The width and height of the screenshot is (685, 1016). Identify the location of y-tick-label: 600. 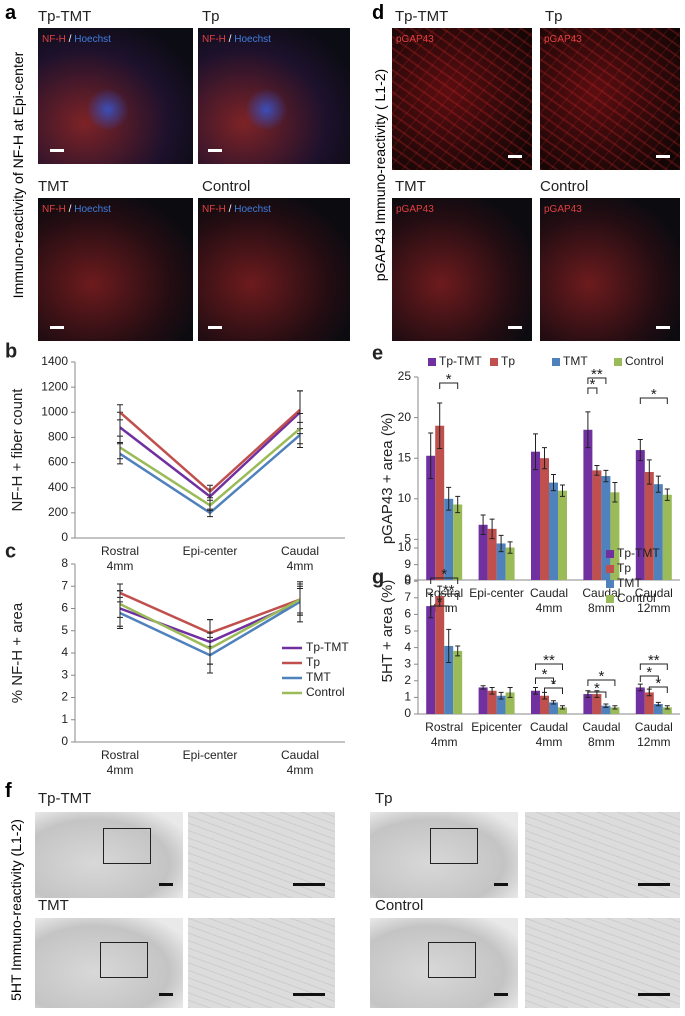
(58, 462).